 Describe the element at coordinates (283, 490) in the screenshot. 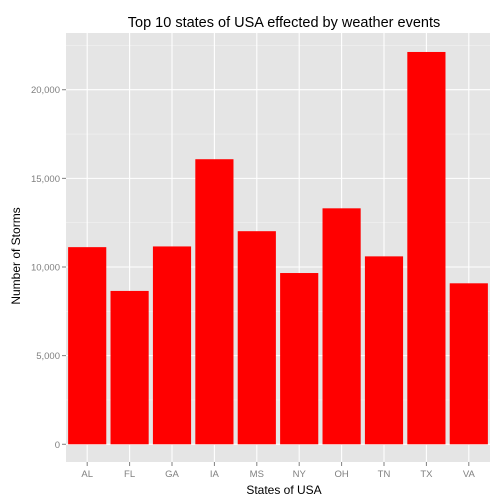

I see `x-axis-title: States of USA` at that location.